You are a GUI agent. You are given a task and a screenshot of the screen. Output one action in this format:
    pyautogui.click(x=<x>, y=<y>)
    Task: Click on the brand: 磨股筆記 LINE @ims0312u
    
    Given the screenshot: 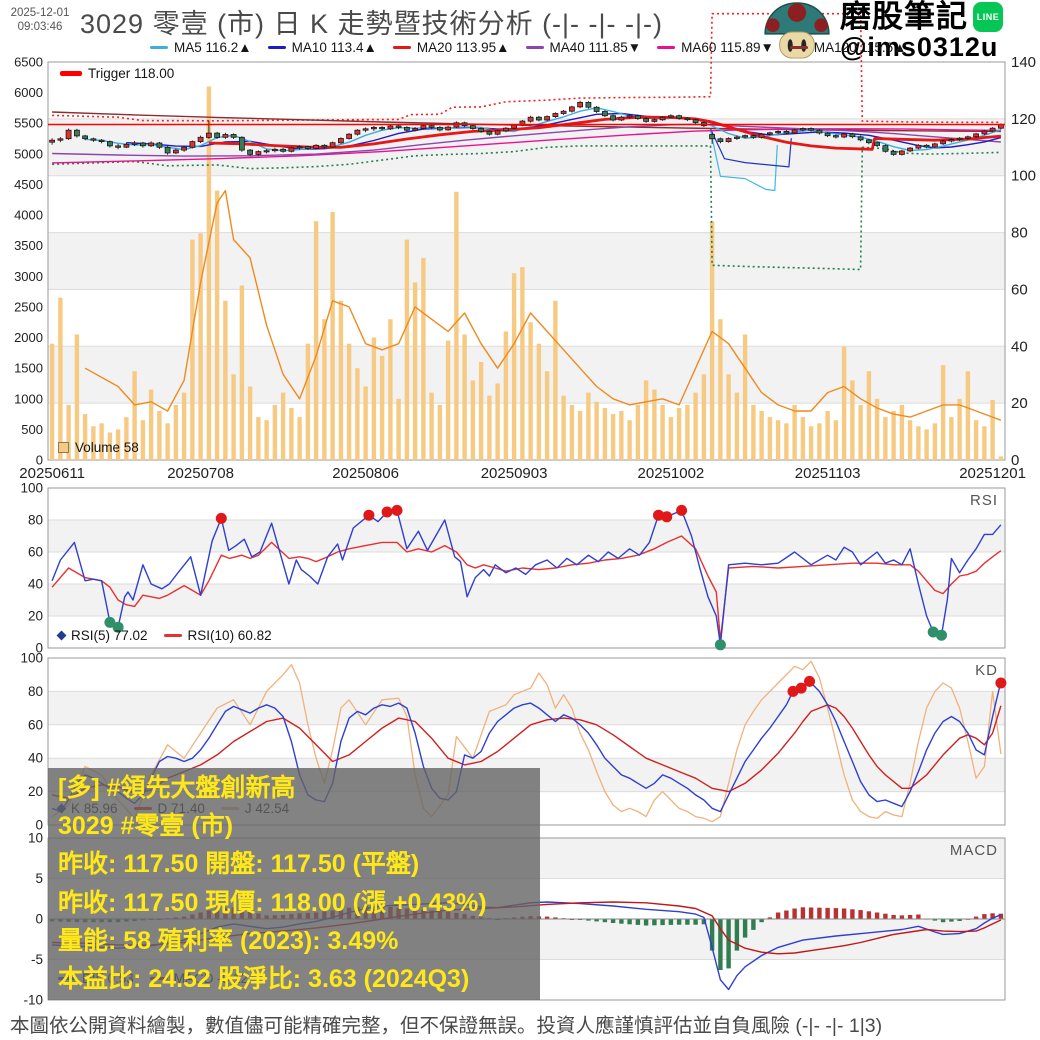 What is the action you would take?
    pyautogui.click(x=881, y=31)
    